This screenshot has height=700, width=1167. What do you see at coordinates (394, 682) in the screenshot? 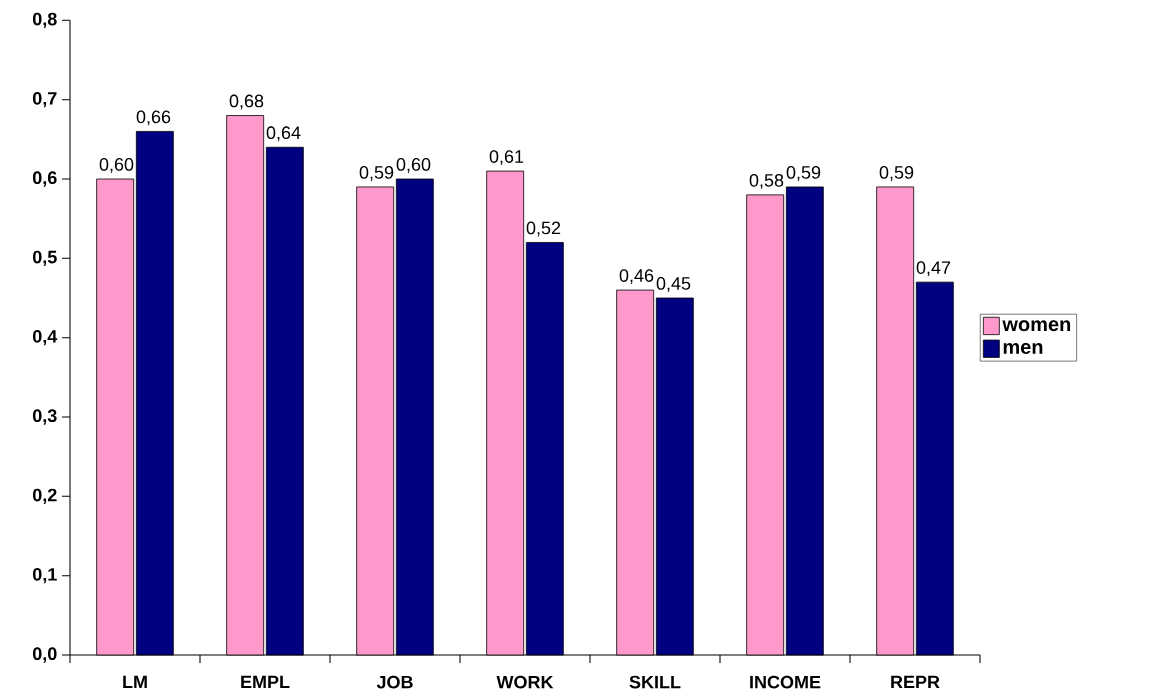
I see `x-tick-label: JOB` at bounding box center [394, 682].